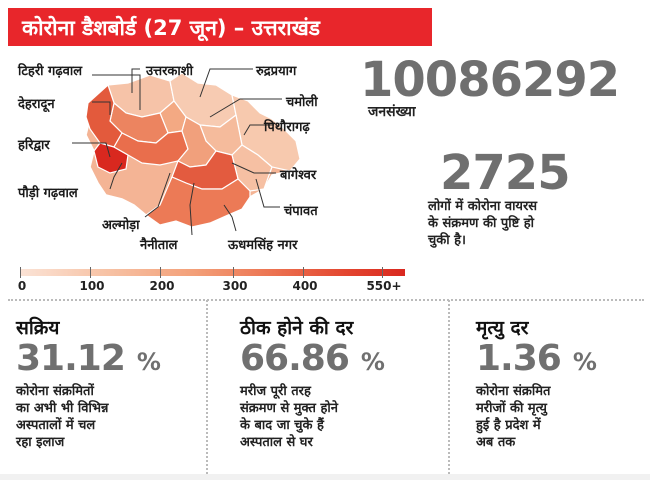 This screenshot has height=480, width=650. What do you see at coordinates (447, 240) in the screenshot?
I see `caption-line: चुकी है।` at bounding box center [447, 240].